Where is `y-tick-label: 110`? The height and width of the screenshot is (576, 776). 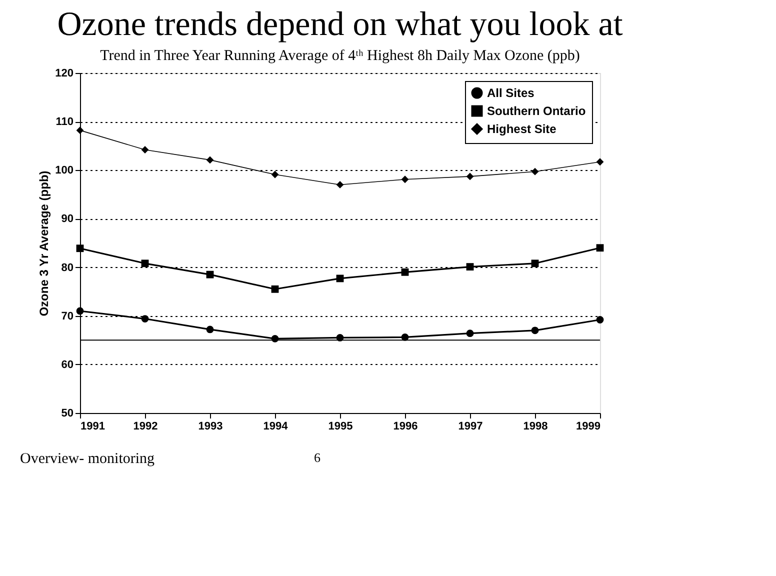
y-tick-label: 110 is located at coordinates (65, 122).